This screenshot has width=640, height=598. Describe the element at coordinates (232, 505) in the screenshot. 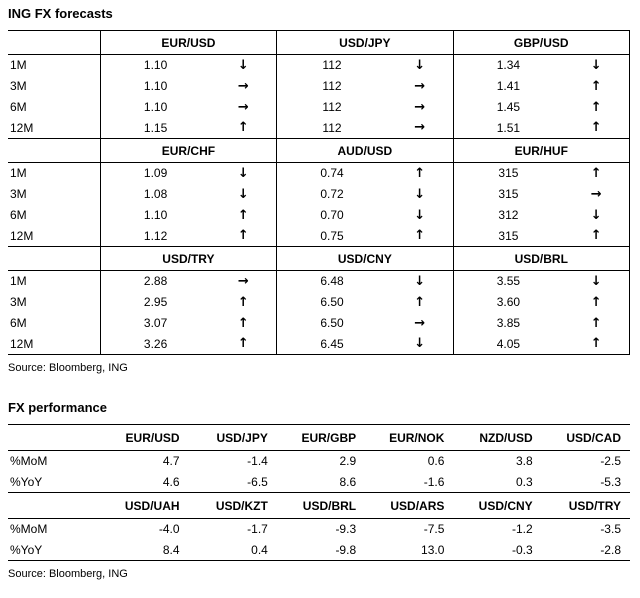

I see `pair-header: USD/KZT` at that location.